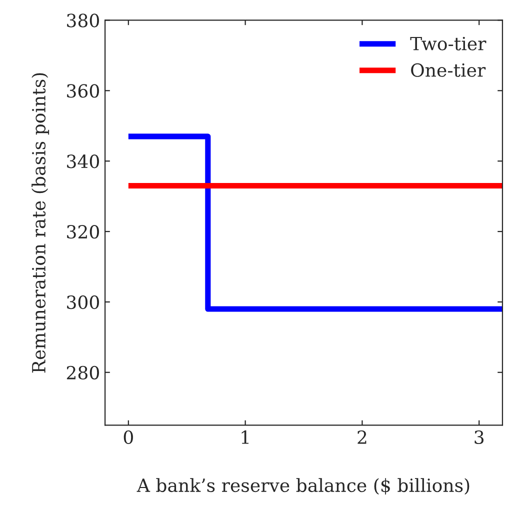 This screenshot has height=505, width=505. What do you see at coordinates (448, 43) in the screenshot?
I see `legend-label: Two-tier` at bounding box center [448, 43].